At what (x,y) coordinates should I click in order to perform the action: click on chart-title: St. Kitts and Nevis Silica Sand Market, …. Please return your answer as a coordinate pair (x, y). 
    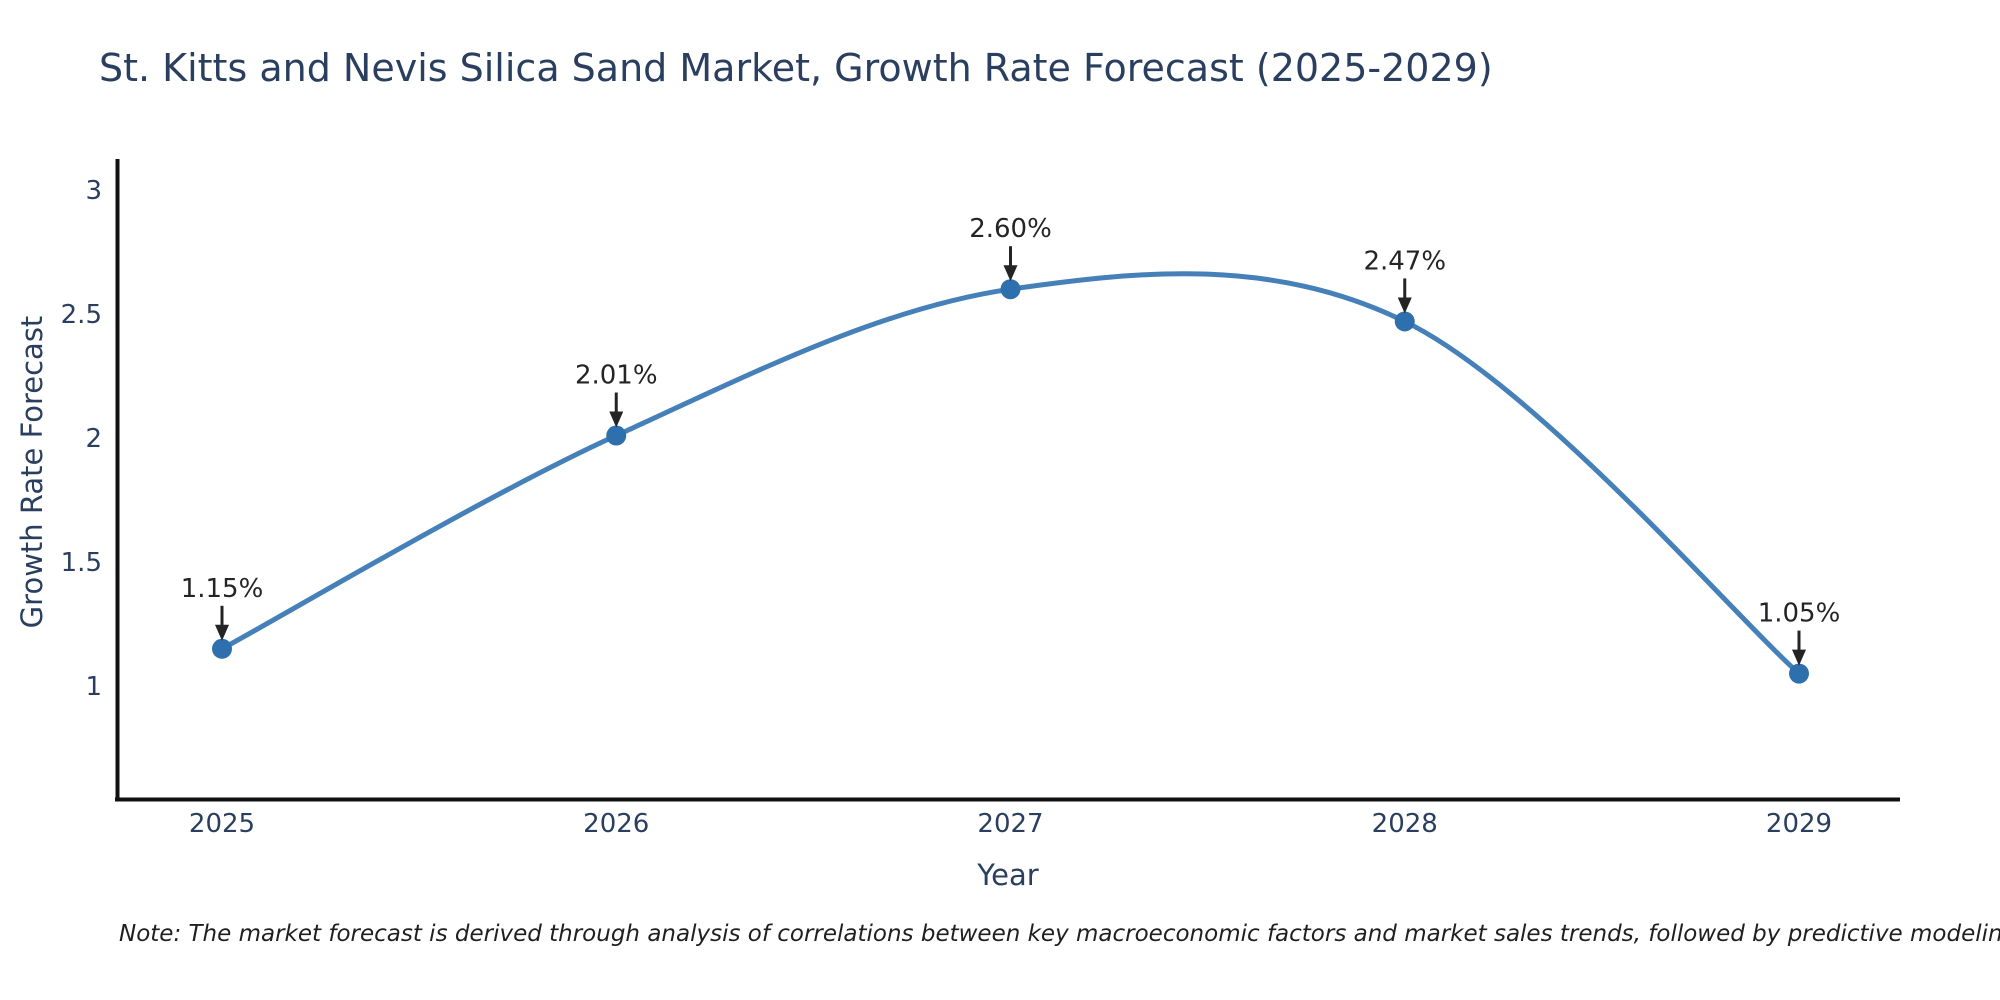
    Looking at the image, I should click on (796, 68).